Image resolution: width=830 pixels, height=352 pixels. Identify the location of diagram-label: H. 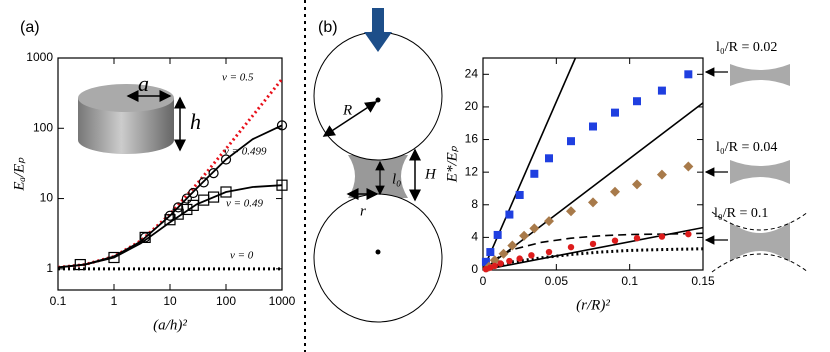
(430, 174).